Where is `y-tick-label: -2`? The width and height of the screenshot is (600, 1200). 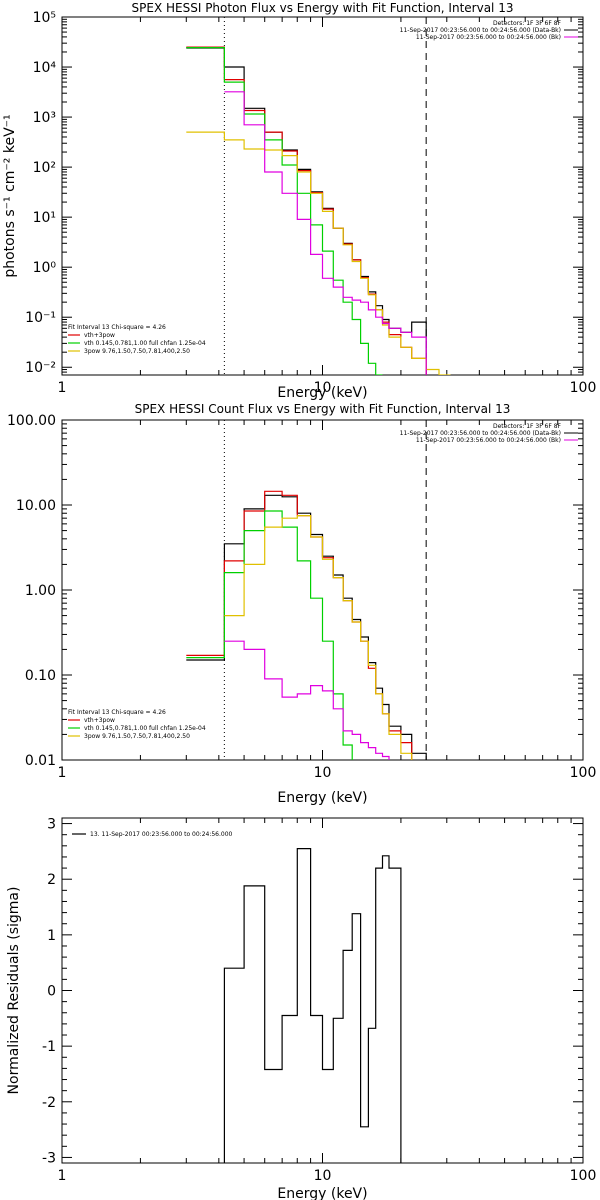
y-tick-label: -2 is located at coordinates (49, 1103).